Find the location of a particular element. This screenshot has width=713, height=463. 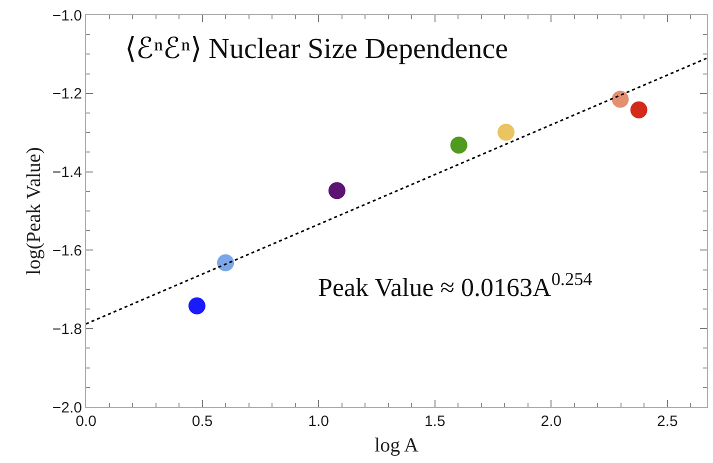

y-tick-label: −1.4 is located at coordinates (67, 173).